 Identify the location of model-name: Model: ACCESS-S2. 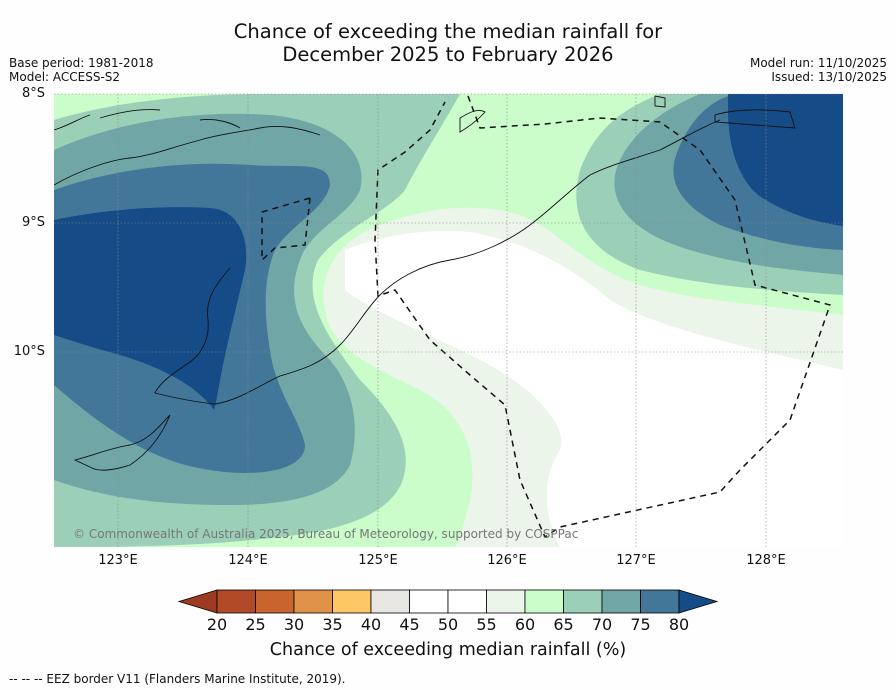
(65, 77).